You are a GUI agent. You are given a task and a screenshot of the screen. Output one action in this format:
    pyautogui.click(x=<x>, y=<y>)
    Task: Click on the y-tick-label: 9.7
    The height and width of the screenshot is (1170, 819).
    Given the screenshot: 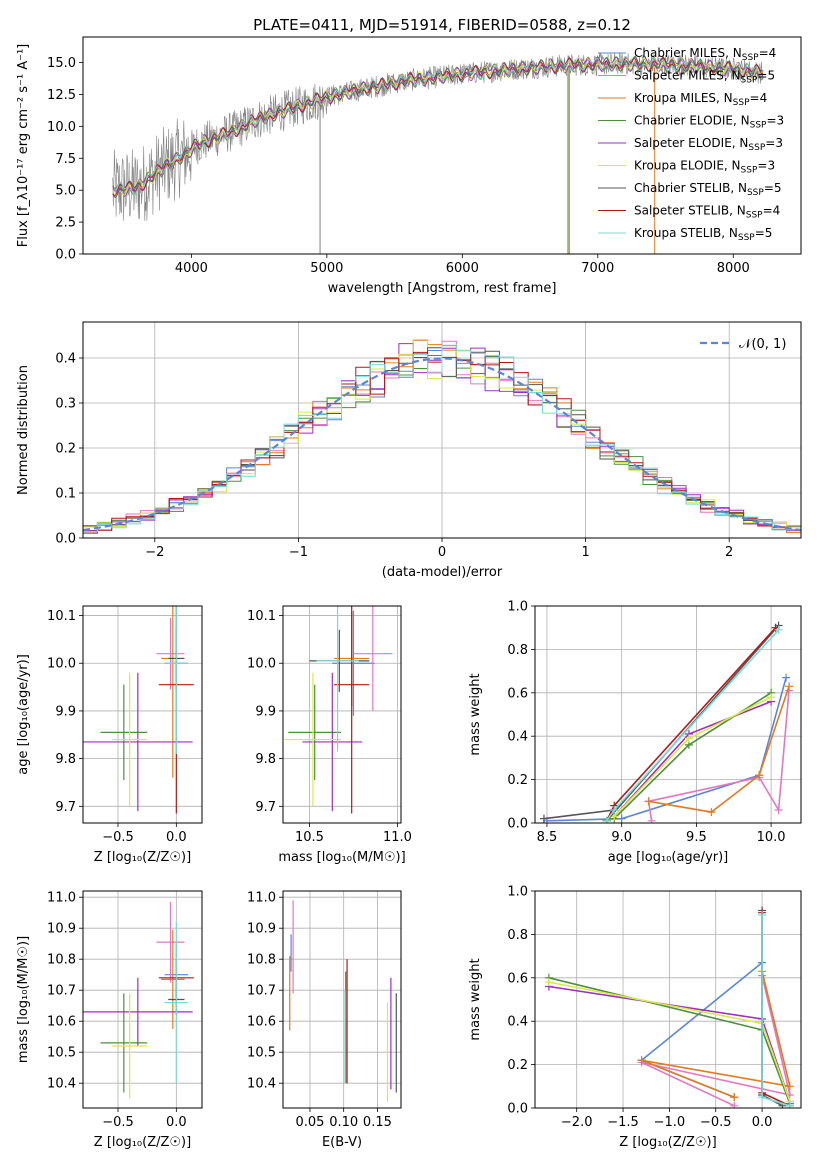 What is the action you would take?
    pyautogui.click(x=65, y=807)
    